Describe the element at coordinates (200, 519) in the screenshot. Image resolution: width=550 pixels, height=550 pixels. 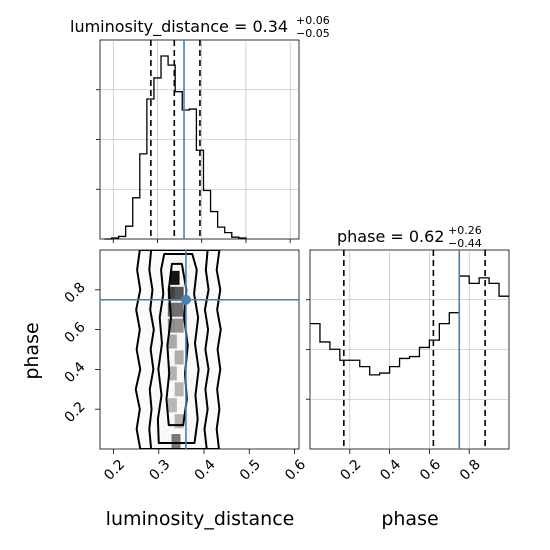
I see `x-axis-label-luminosity_distance: luminosity_distance` at that location.